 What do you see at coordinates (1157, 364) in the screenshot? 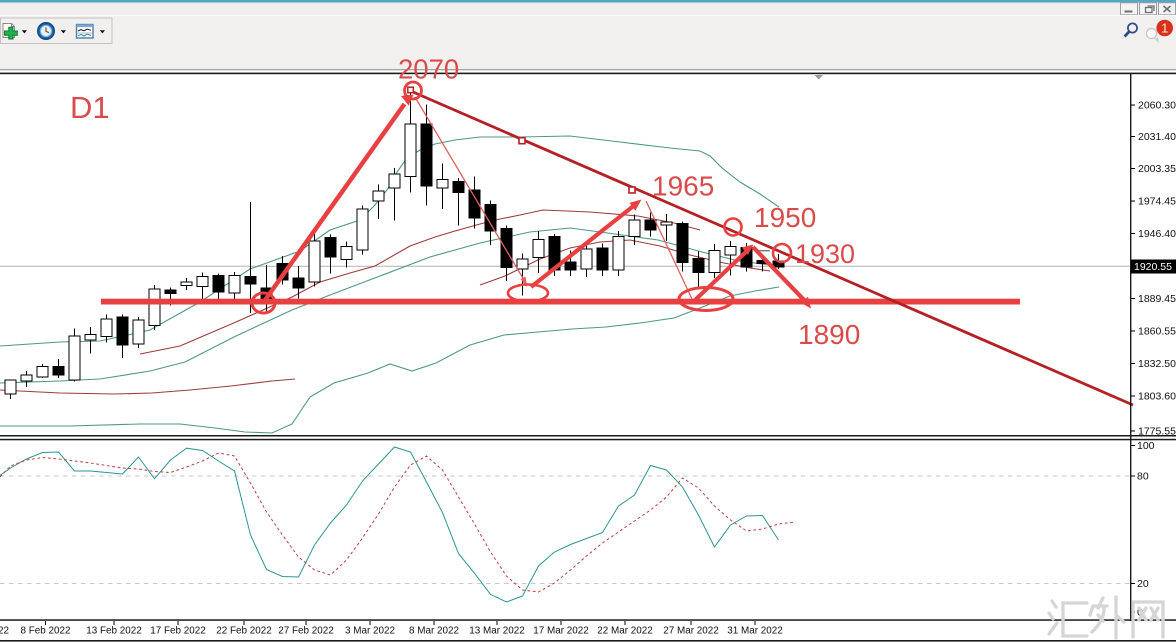
I see `svg-text: 1832.50` at bounding box center [1157, 364].